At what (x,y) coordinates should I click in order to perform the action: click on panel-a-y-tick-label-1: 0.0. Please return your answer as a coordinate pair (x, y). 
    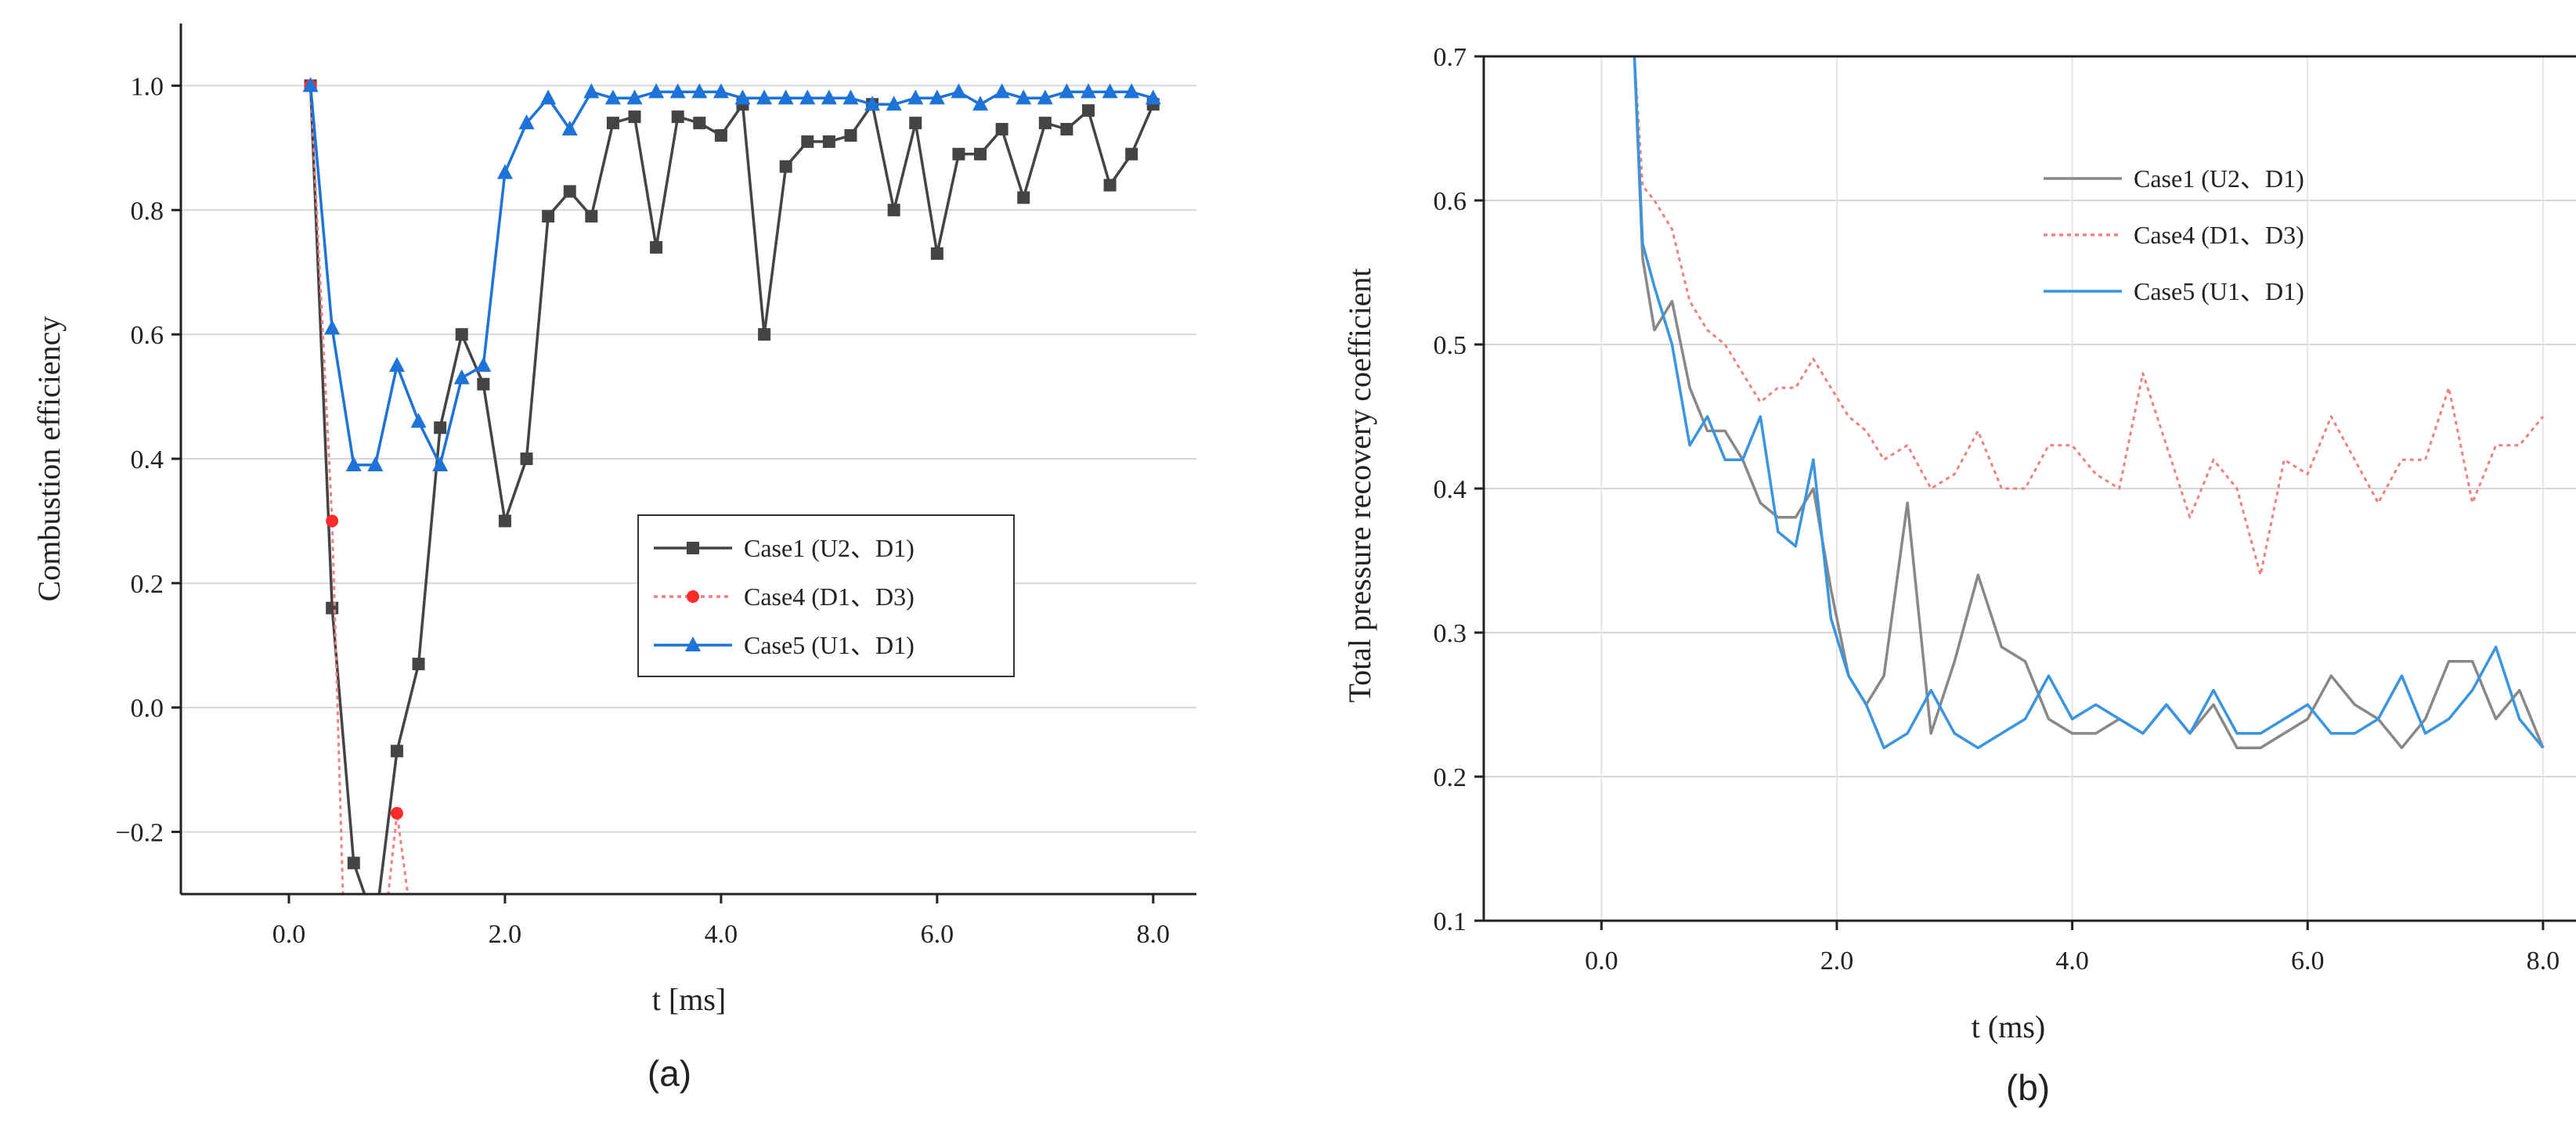
    Looking at the image, I should click on (147, 708).